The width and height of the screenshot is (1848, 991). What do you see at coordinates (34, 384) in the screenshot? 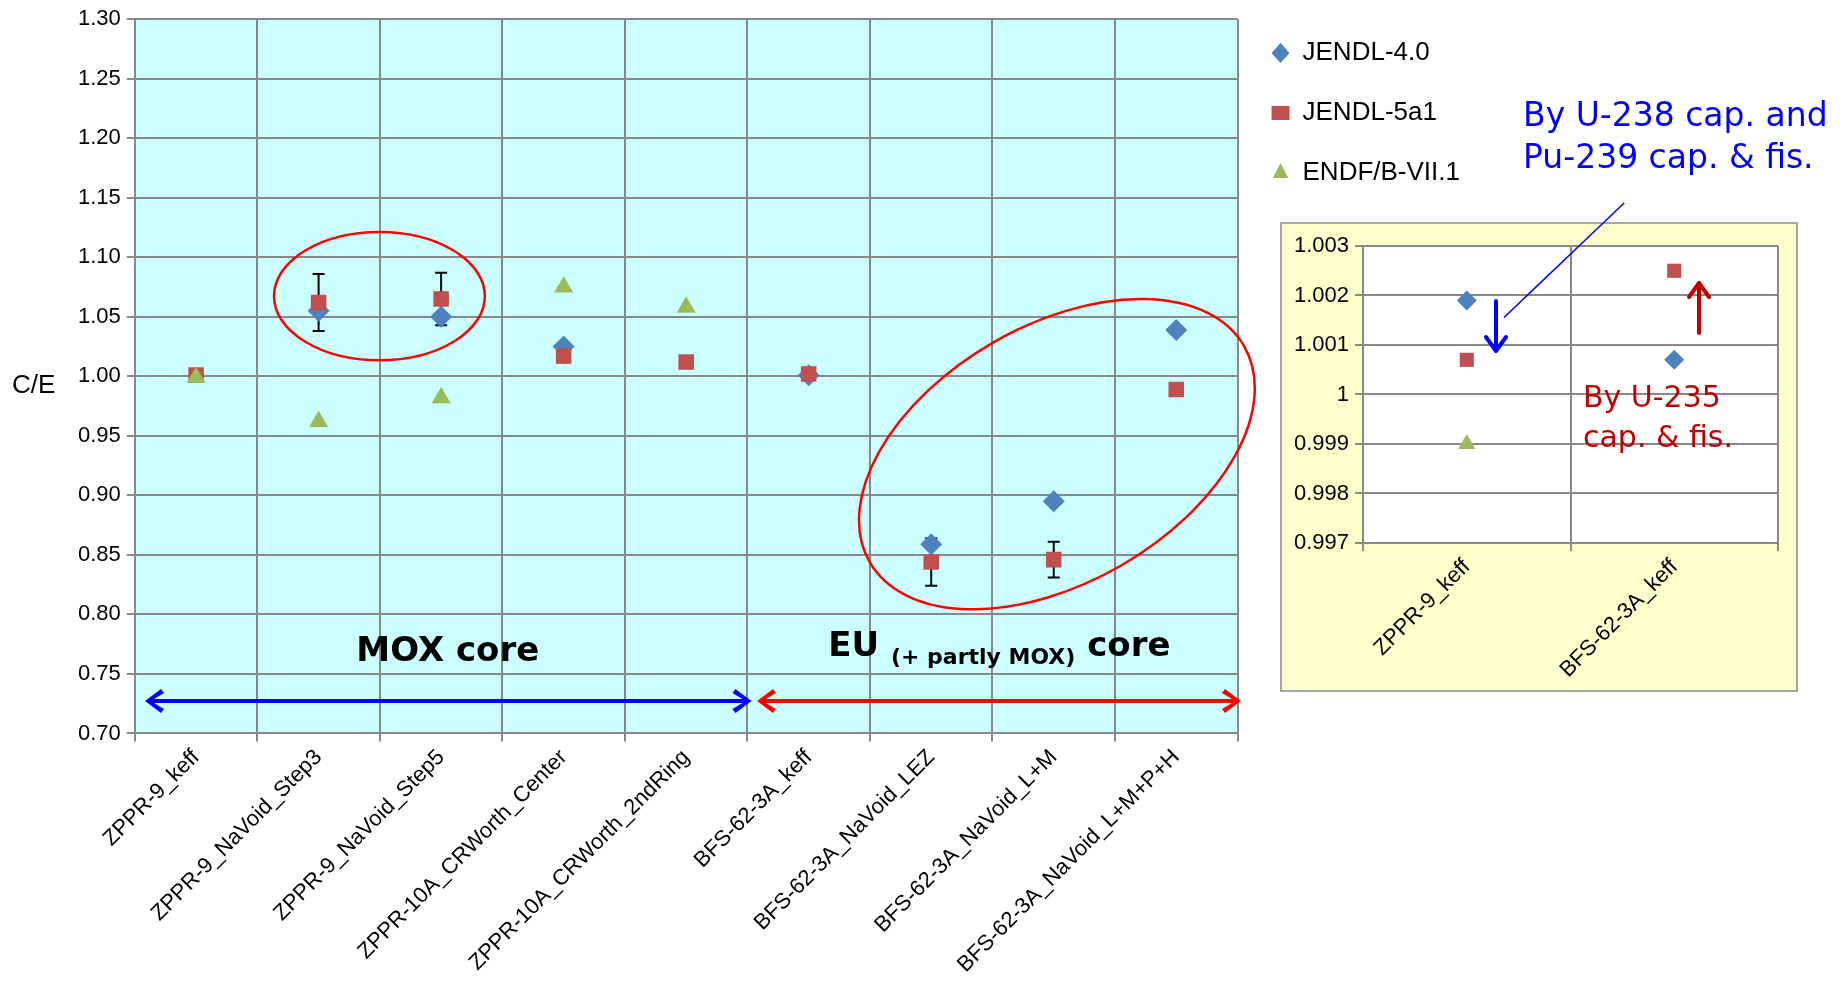
I see `y-axis-title: C/E` at bounding box center [34, 384].